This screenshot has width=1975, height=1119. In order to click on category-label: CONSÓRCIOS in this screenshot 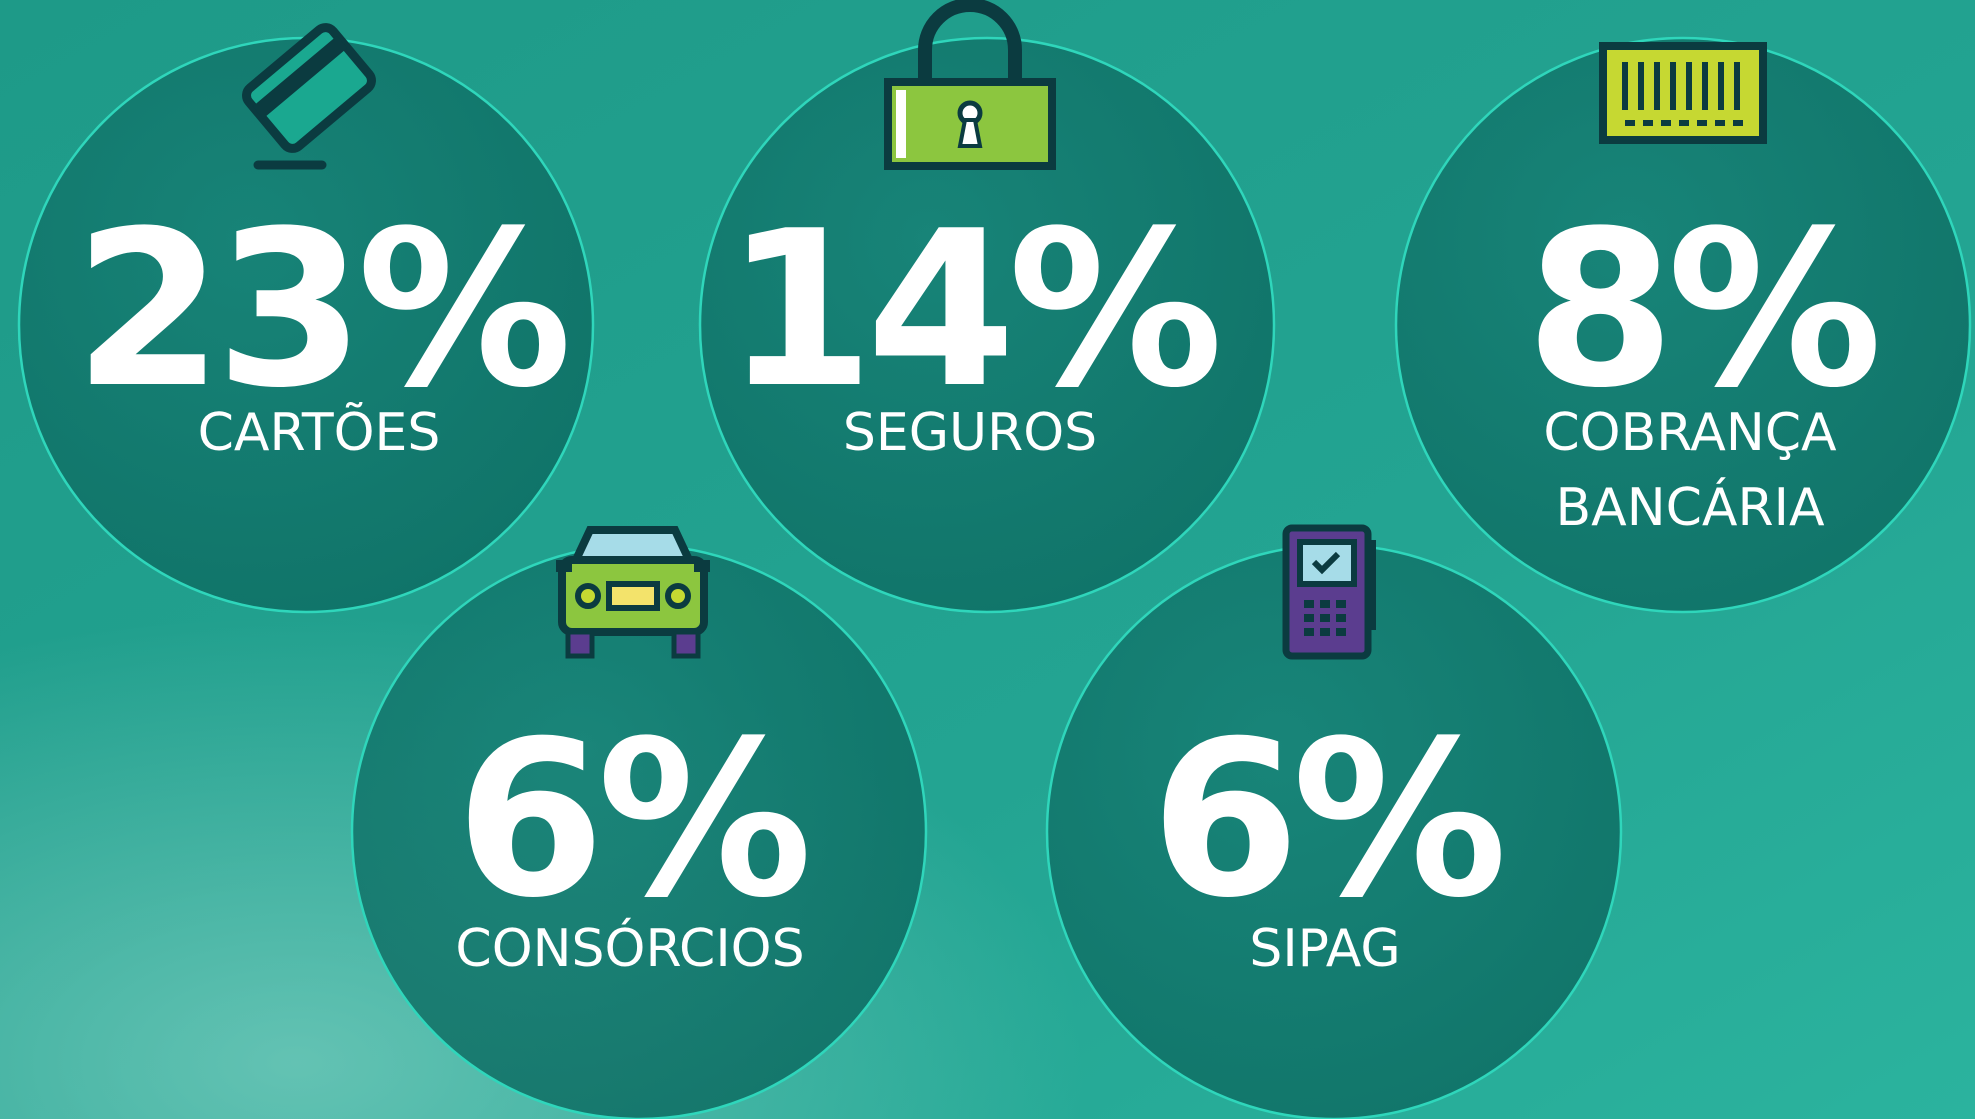, I will do `click(629, 948)`.